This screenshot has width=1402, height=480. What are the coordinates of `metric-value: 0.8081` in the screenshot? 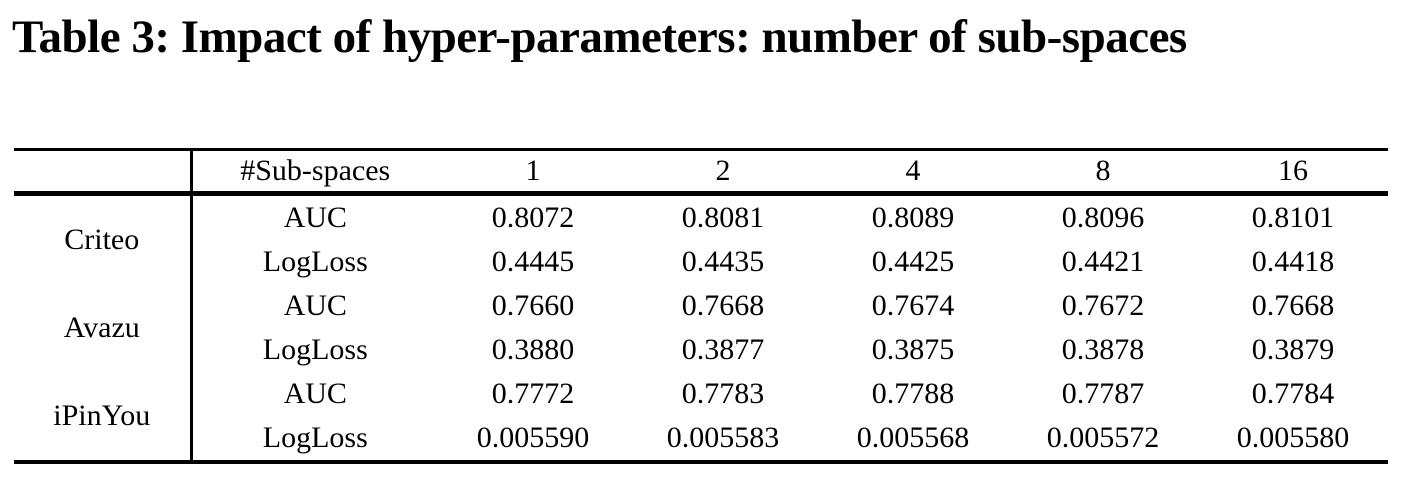 It's located at (723, 217).